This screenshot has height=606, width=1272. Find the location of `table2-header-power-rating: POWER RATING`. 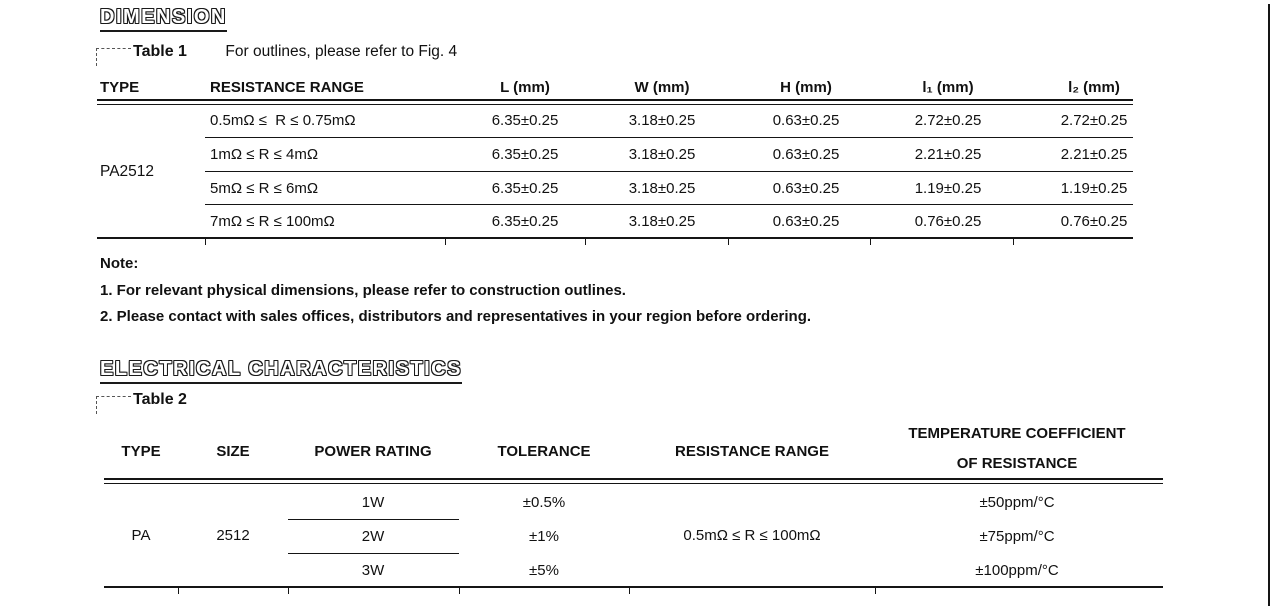

table2-header-power-rating: POWER RATING is located at coordinates (373, 451).